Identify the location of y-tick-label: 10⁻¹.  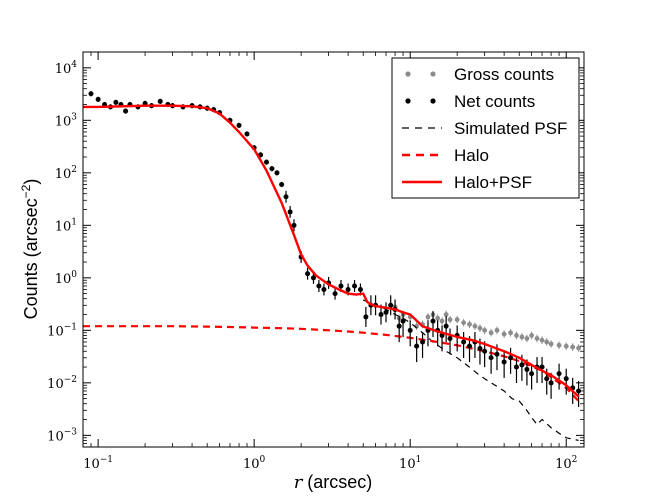
(62, 330).